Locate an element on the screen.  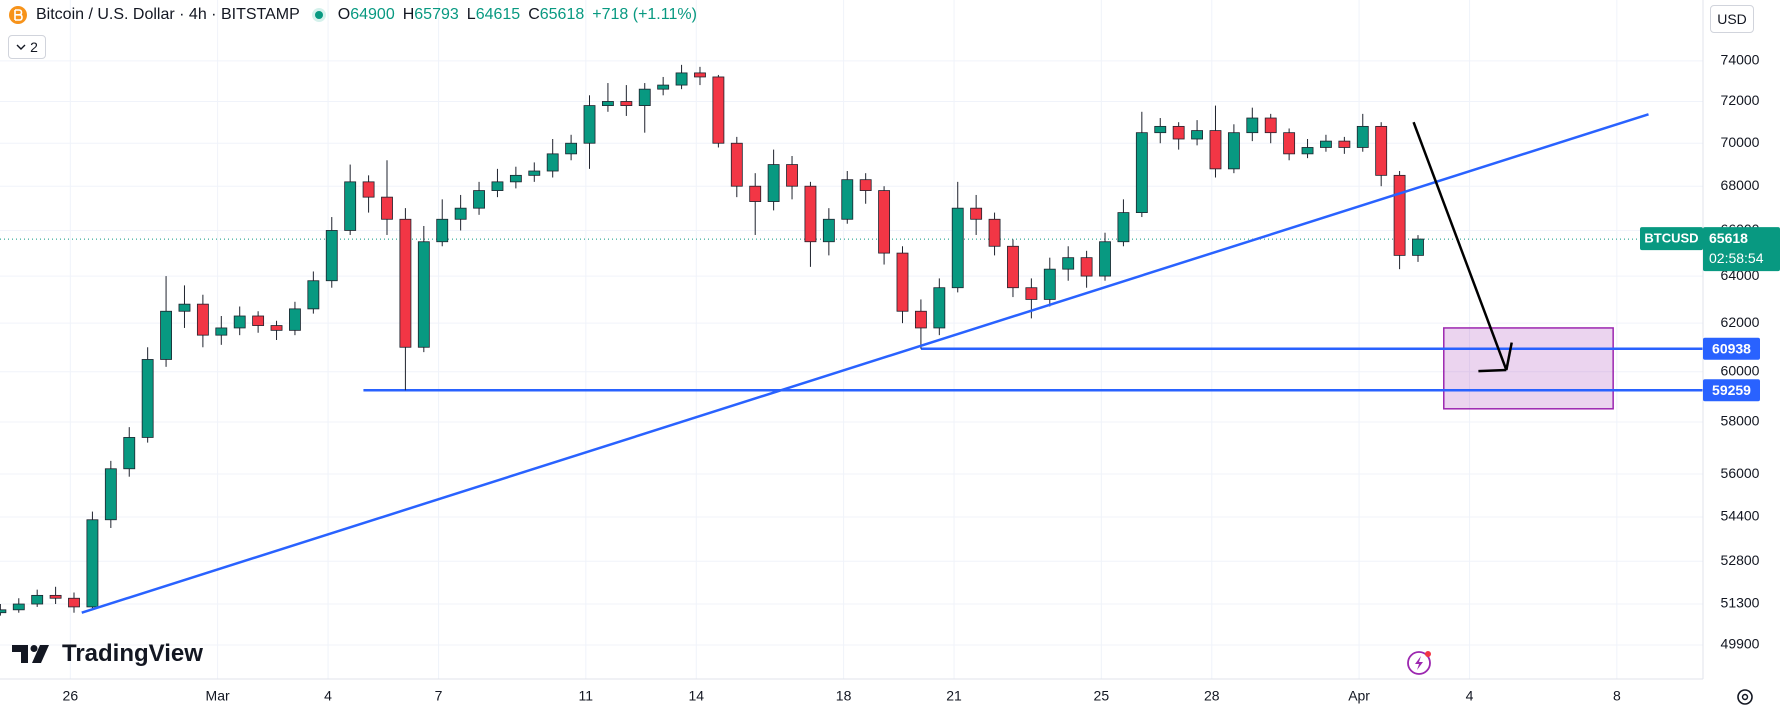
ohlc-legend: O64900 H65793 L64615 C65618 +718 (+1.11%) is located at coordinates (521, 15).